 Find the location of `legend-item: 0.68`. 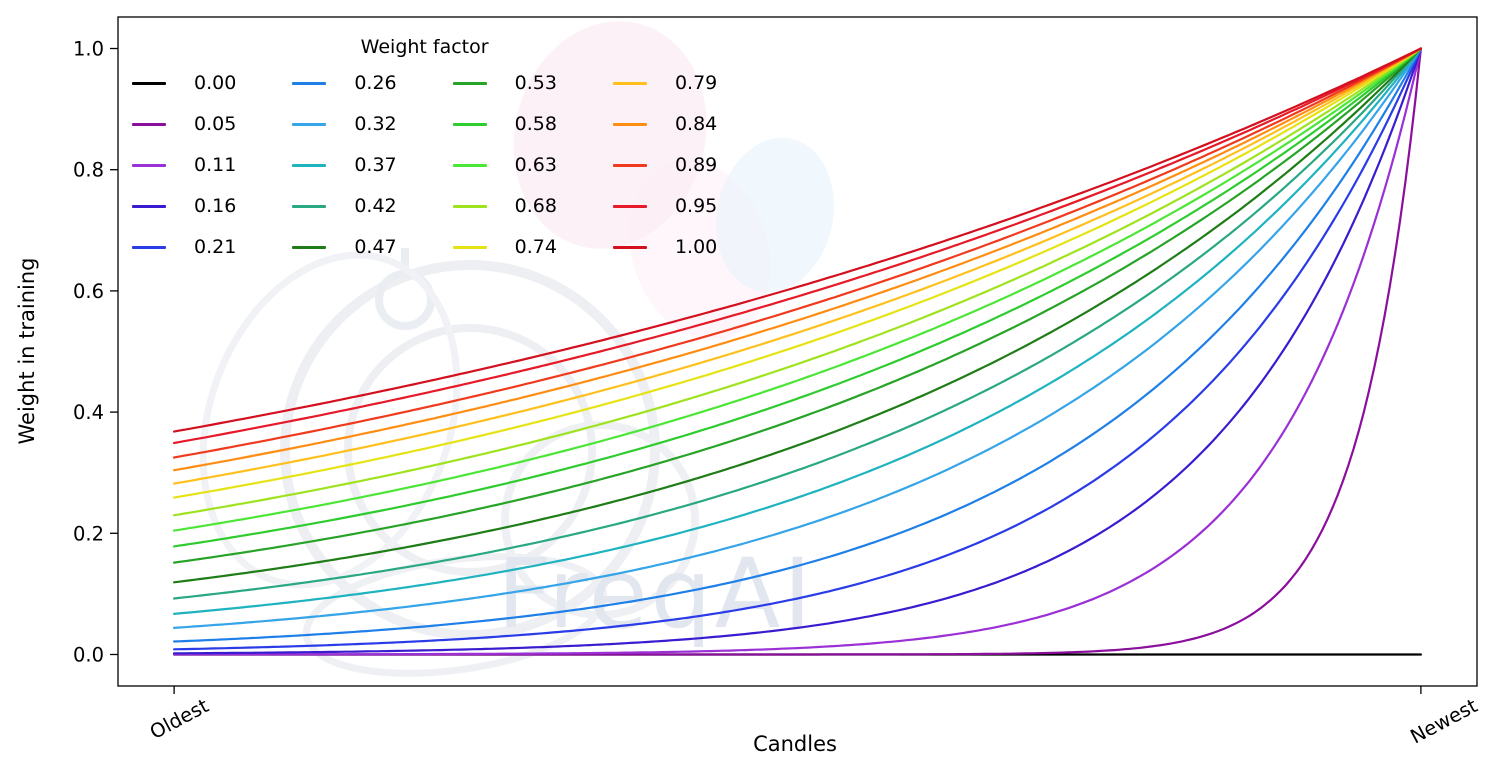

legend-item: 0.68 is located at coordinates (504, 206).